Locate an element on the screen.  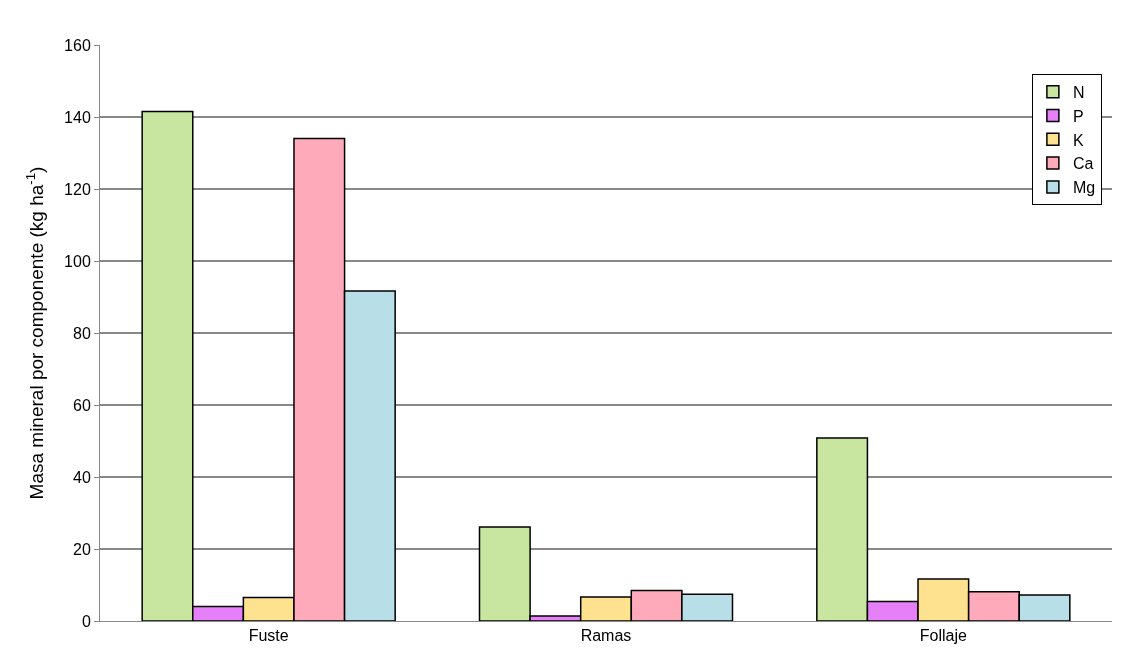
x-tick-label: Follaje is located at coordinates (943, 636).